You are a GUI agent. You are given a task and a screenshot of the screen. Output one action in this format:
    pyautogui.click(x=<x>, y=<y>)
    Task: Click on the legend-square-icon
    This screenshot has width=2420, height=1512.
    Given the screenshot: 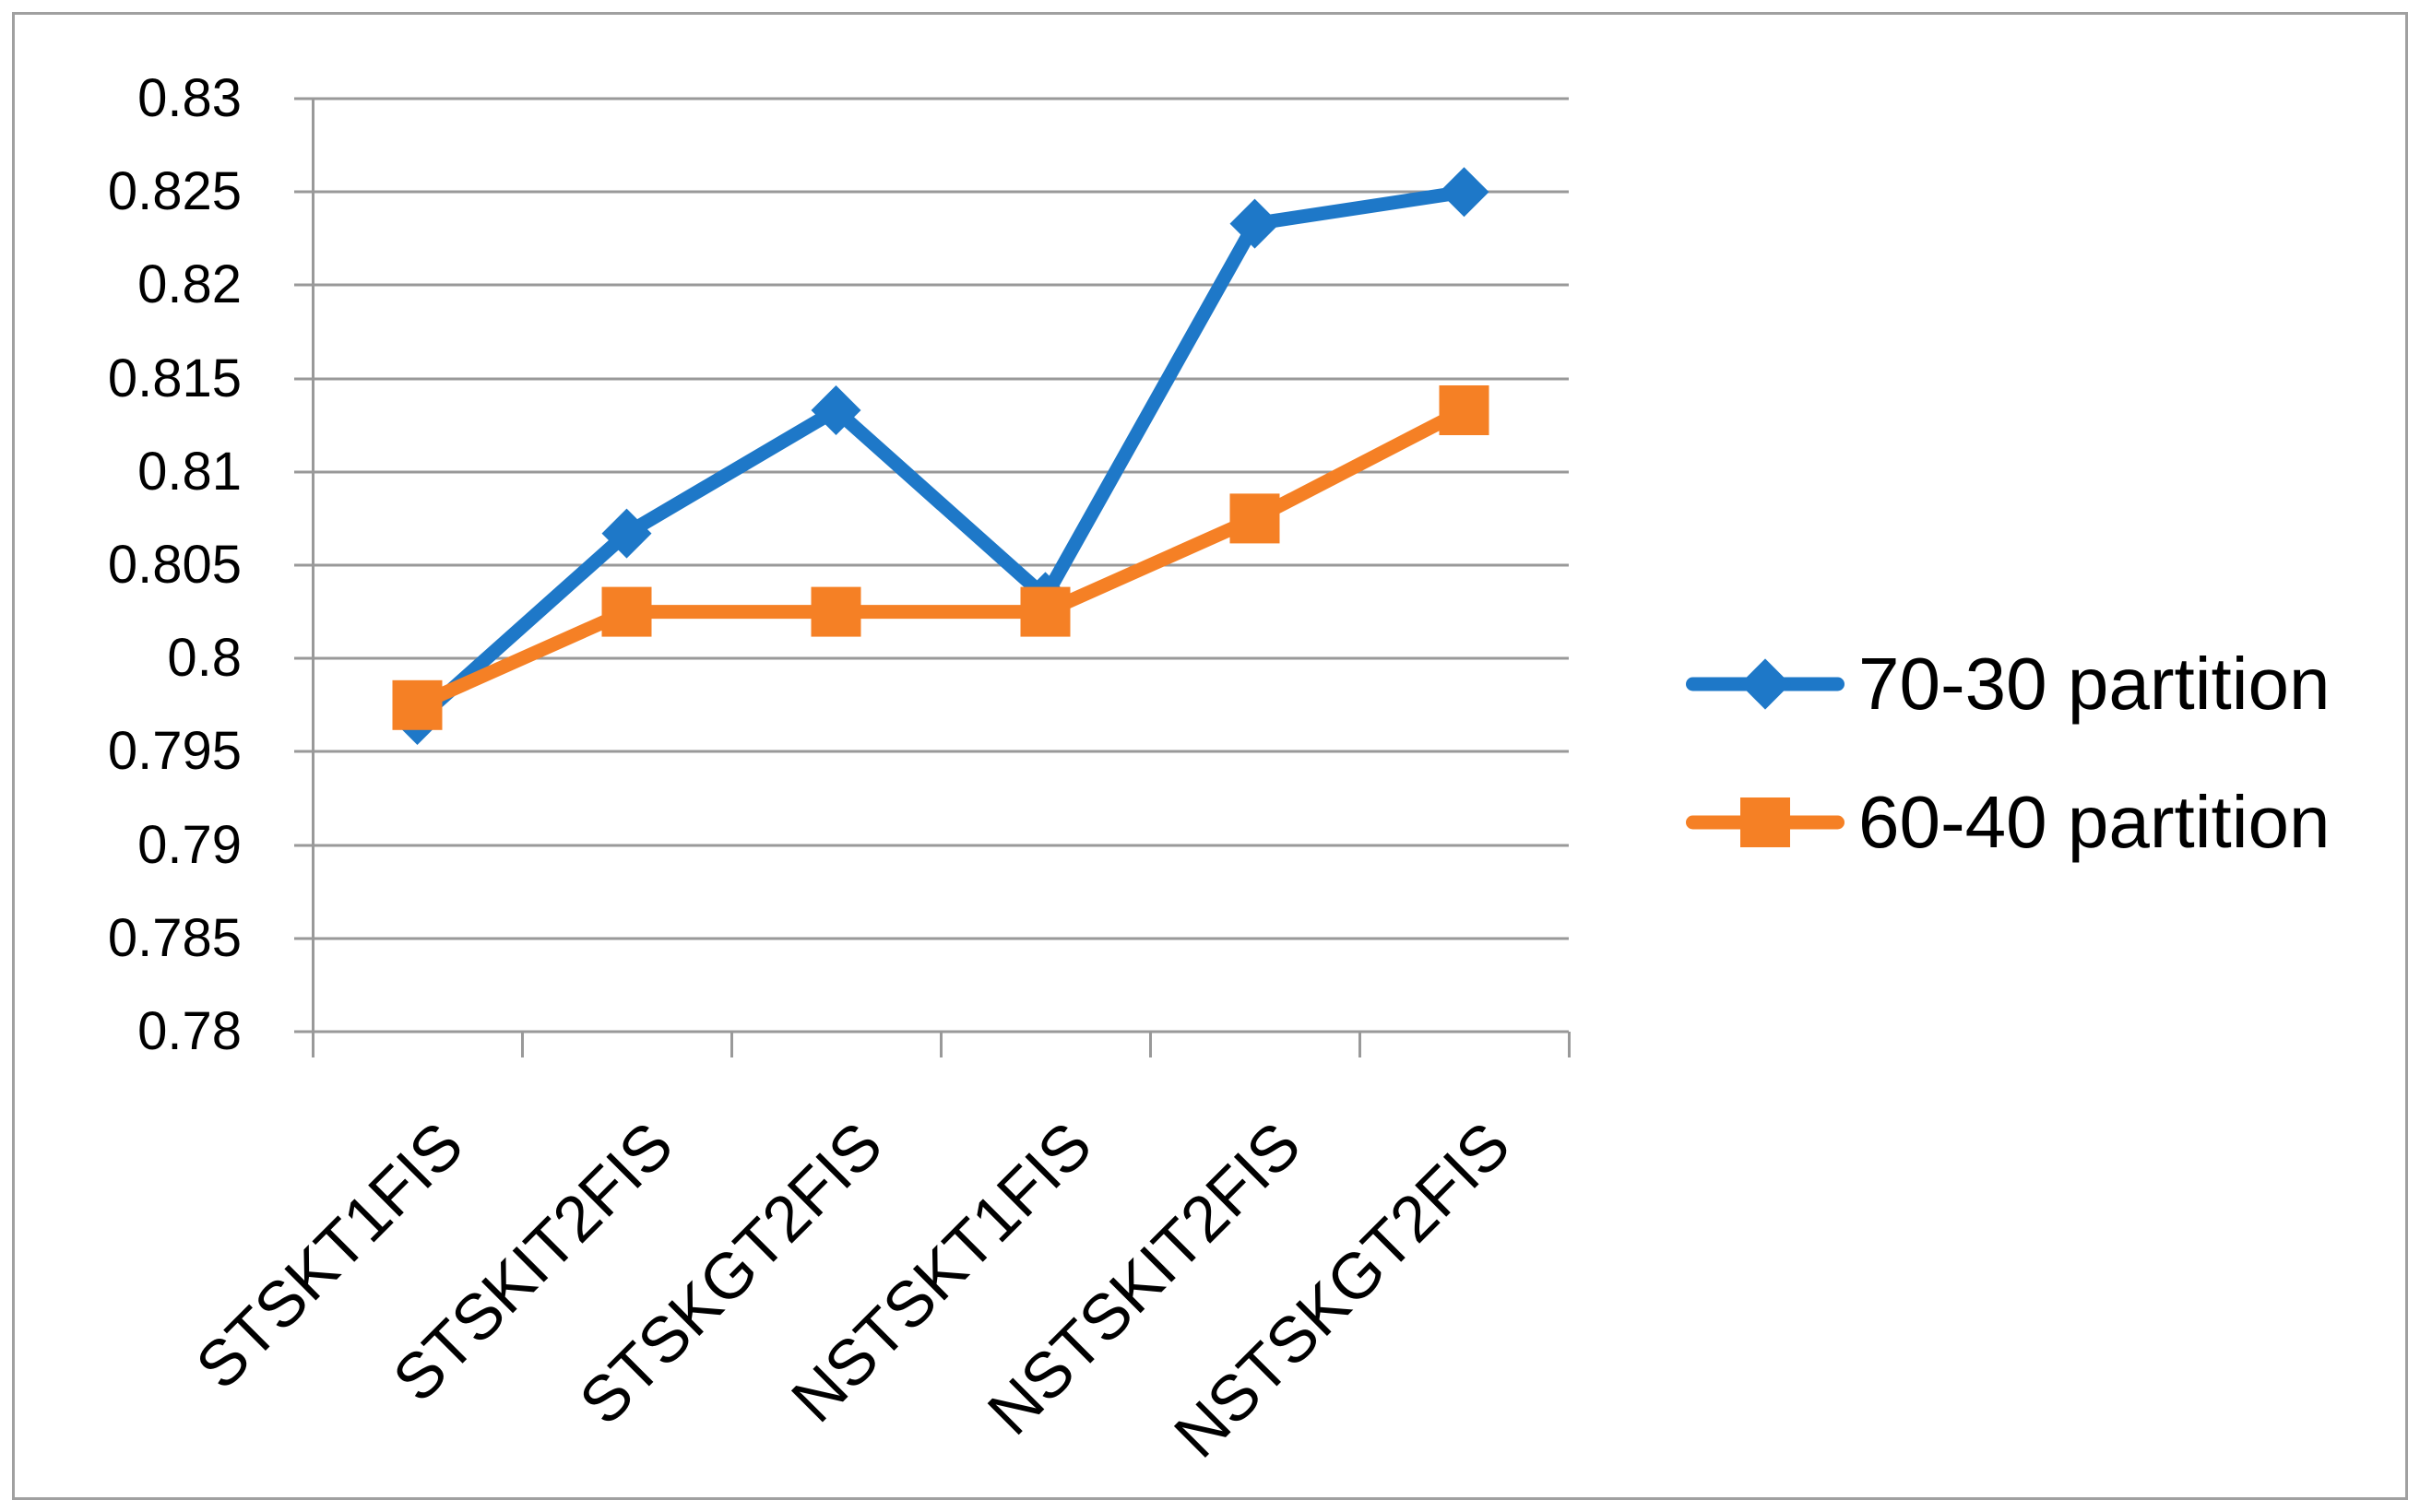 What is the action you would take?
    pyautogui.click(x=1765, y=822)
    